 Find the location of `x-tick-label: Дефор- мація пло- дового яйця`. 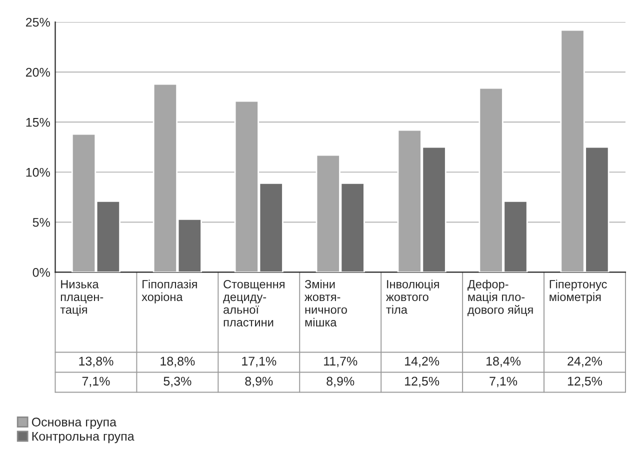

x-tick-label: Дефор- мація пло- дового яйця is located at coordinates (500, 298).